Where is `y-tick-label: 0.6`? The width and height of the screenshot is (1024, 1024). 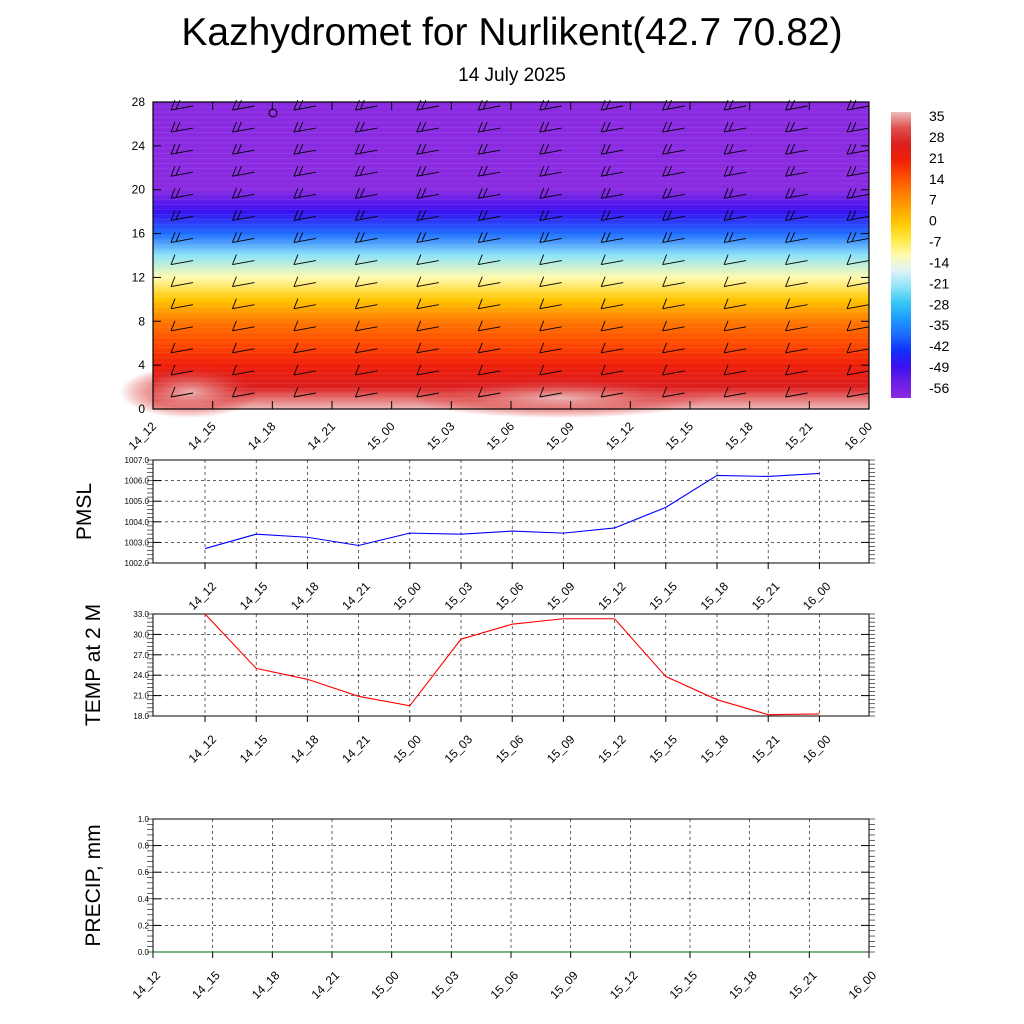
y-tick-label: 0.6 is located at coordinates (144, 872).